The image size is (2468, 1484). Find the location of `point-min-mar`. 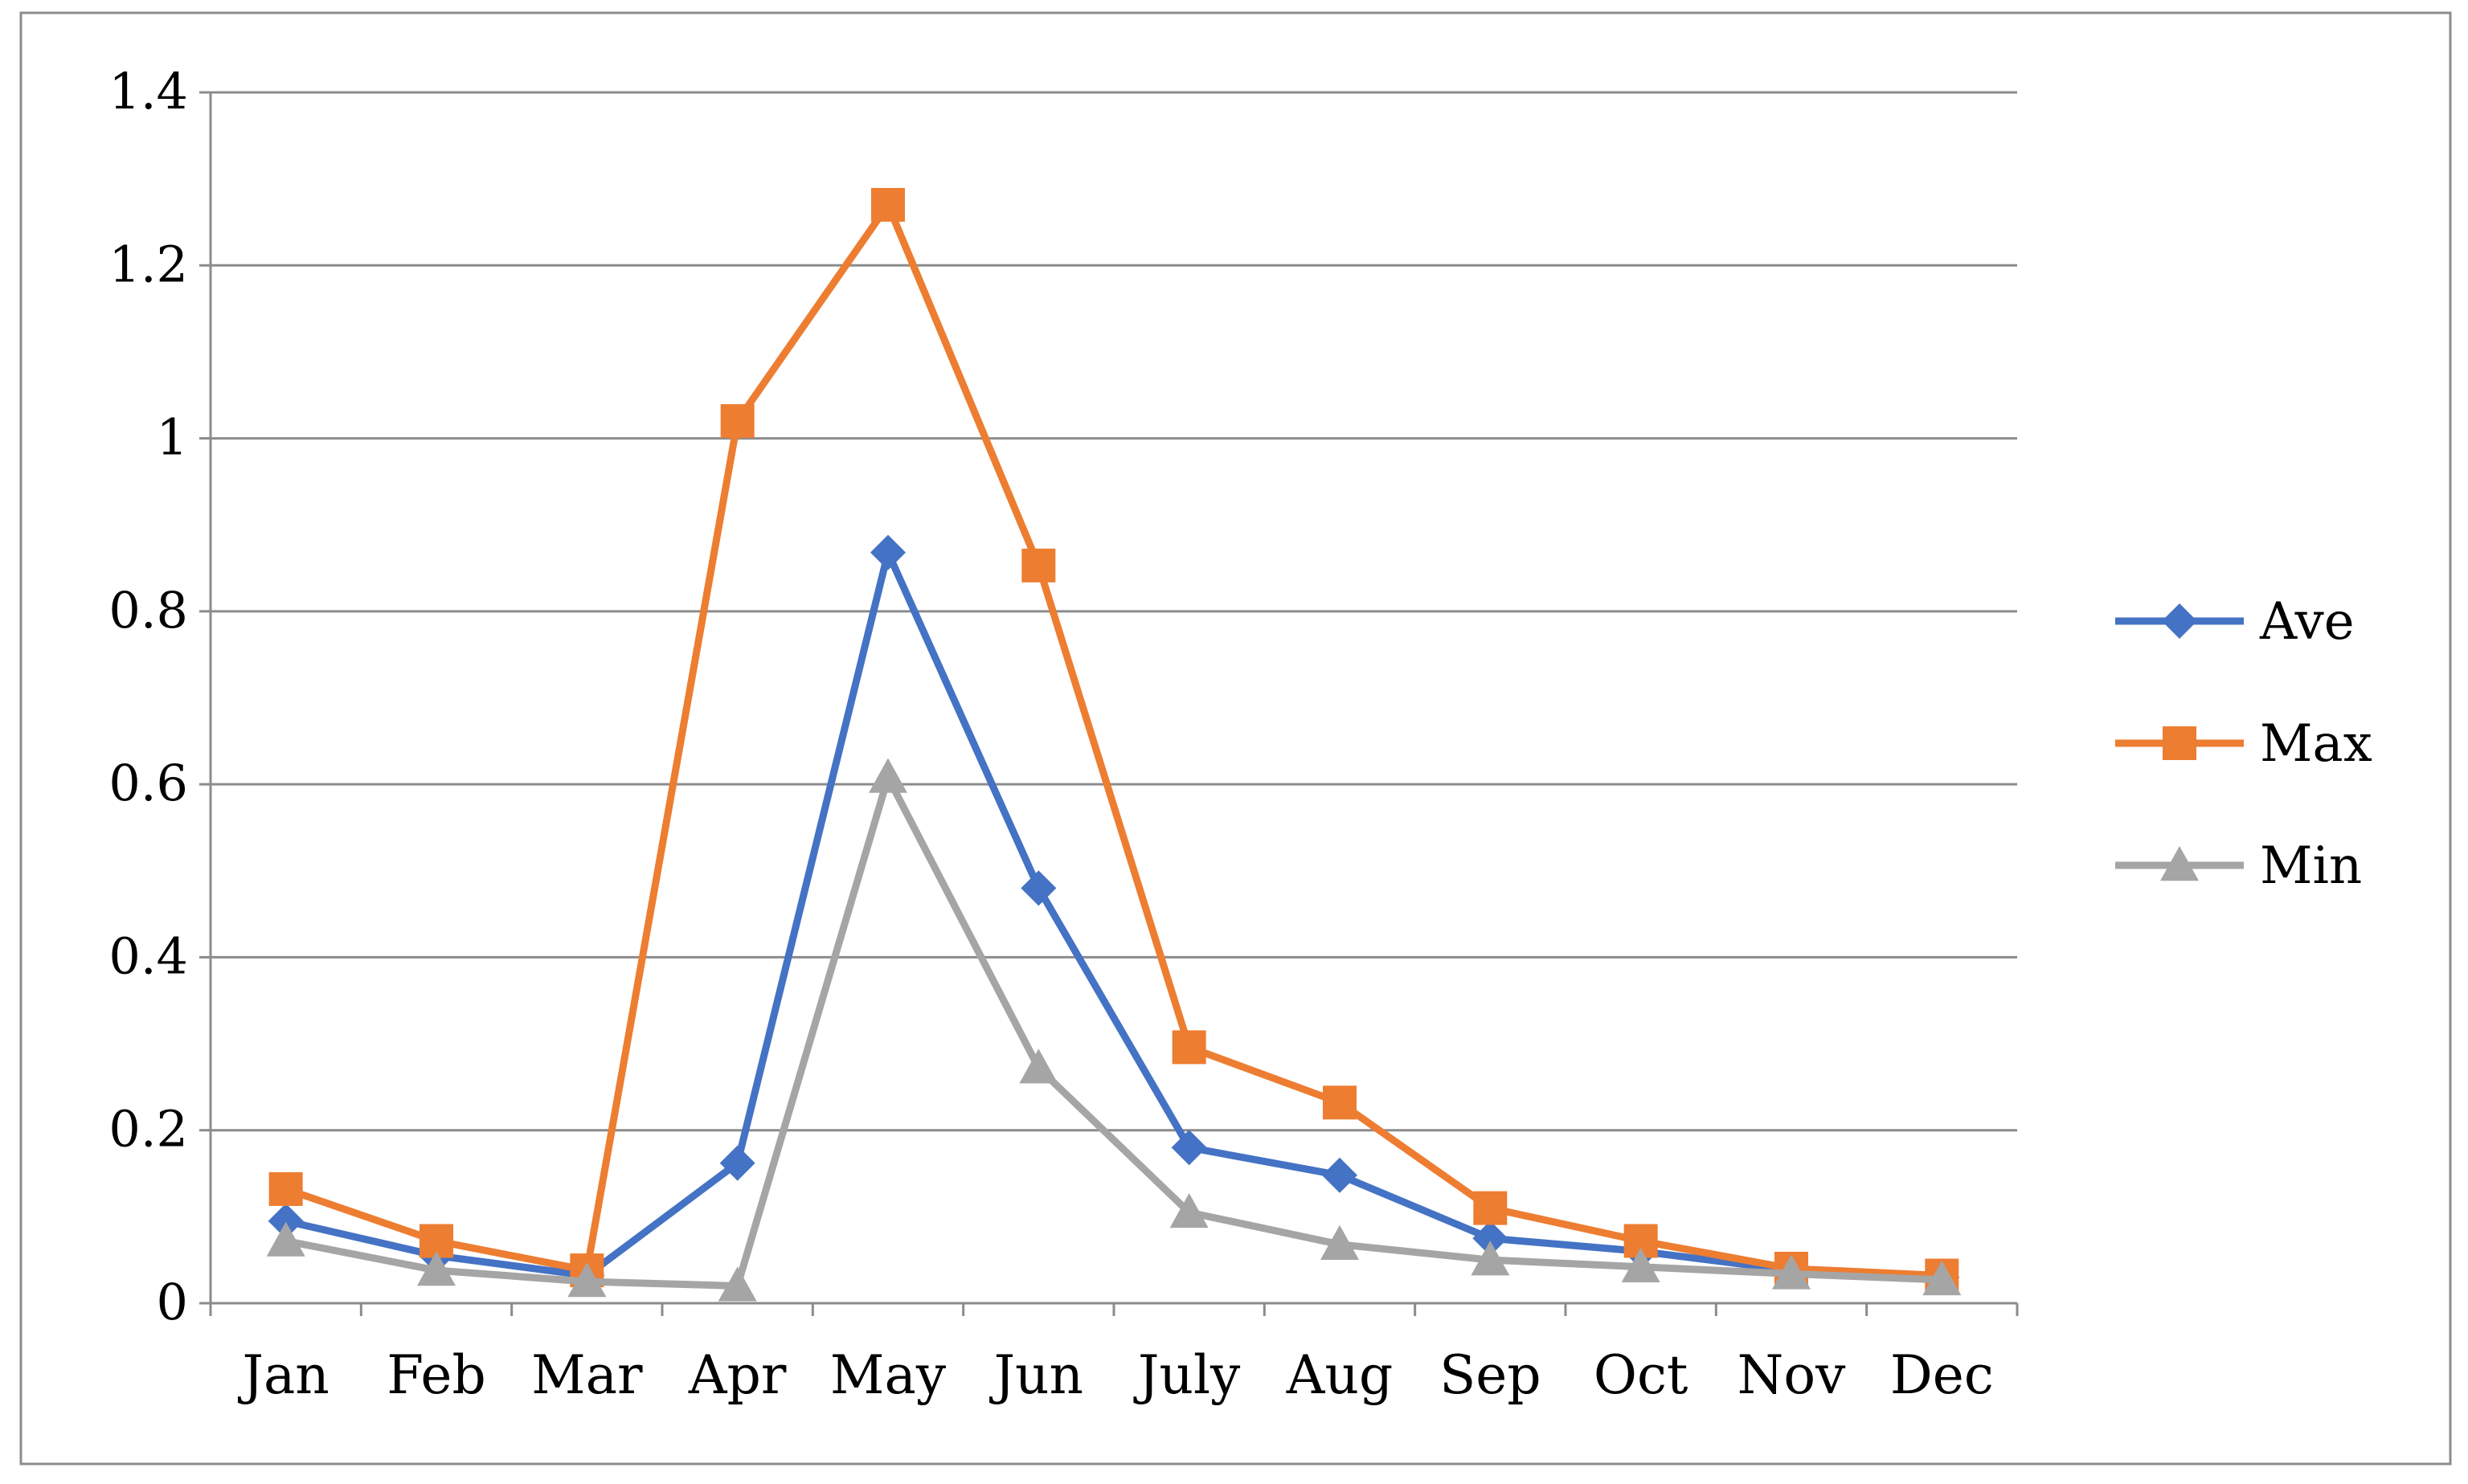

point-min-mar is located at coordinates (587, 1280).